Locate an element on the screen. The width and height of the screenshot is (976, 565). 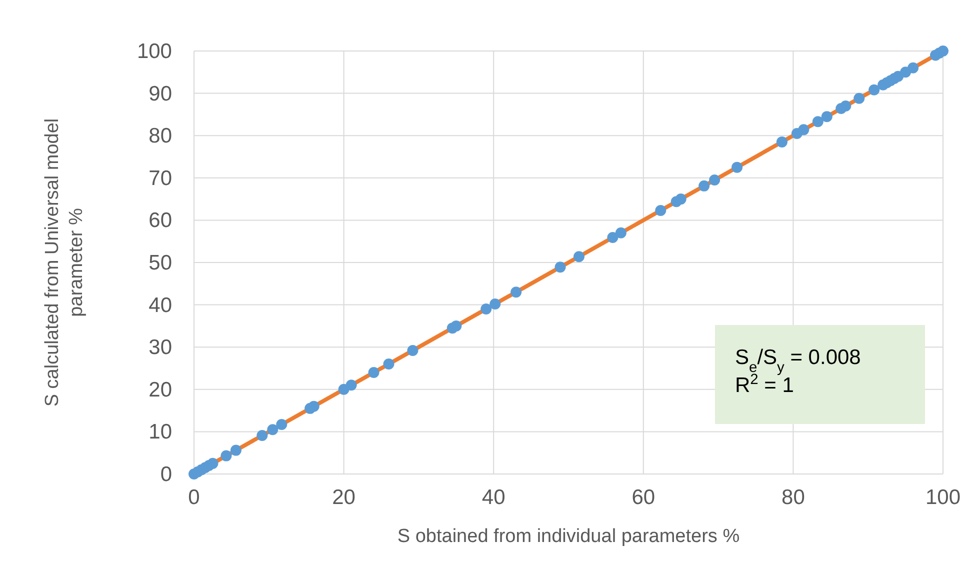
x-tick-label: 0 is located at coordinates (194, 497).